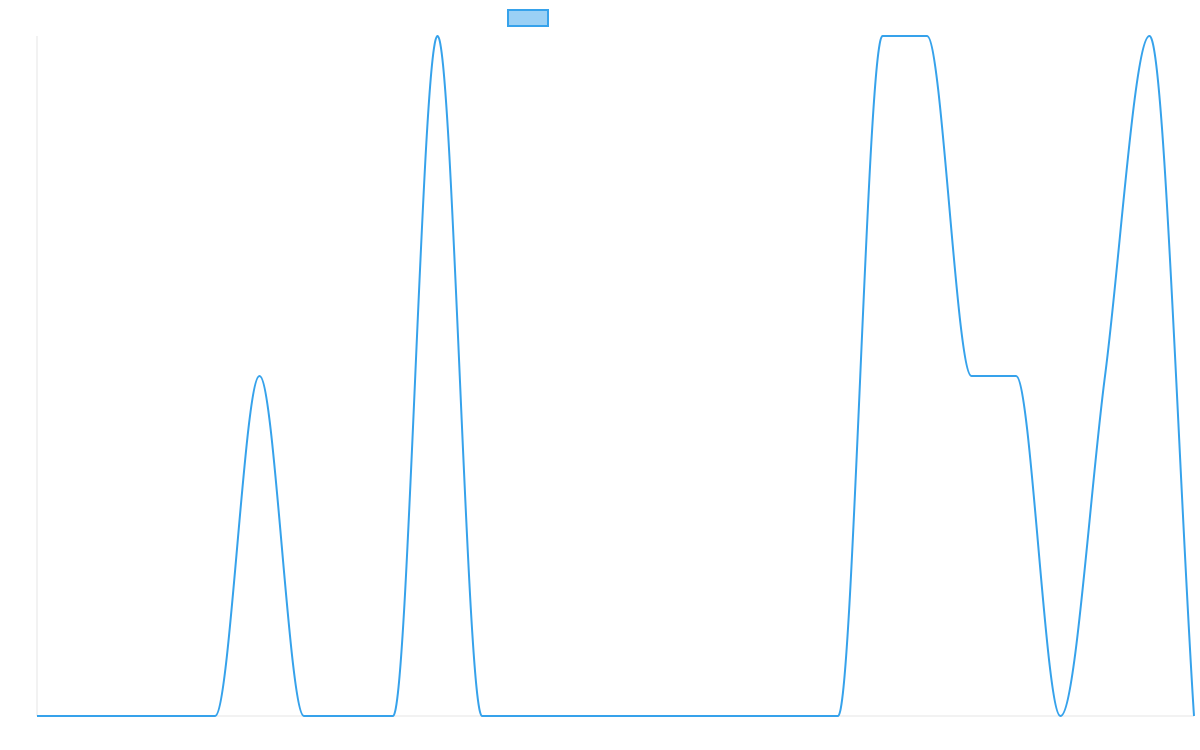 The height and width of the screenshot is (750, 1200). What do you see at coordinates (528, 18) in the screenshot?
I see `legend-swatch` at bounding box center [528, 18].